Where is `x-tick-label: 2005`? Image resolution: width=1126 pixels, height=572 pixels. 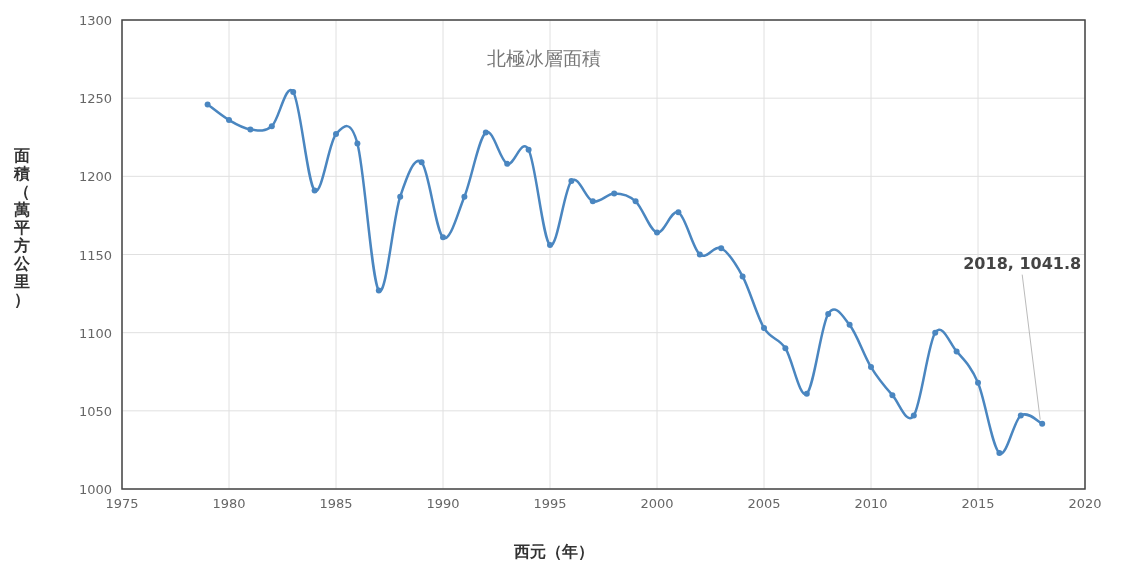 x-tick-label: 2005 is located at coordinates (764, 503).